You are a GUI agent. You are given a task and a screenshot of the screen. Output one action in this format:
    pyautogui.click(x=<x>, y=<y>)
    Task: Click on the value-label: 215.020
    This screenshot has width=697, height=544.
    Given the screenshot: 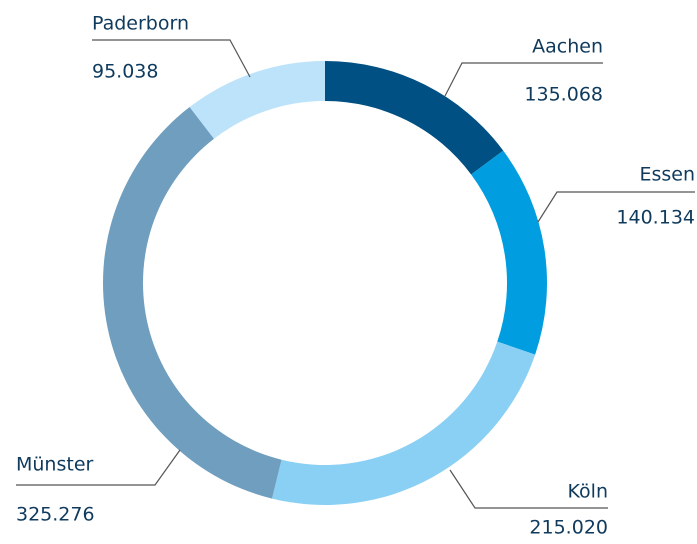 What is the action you would take?
    pyautogui.click(x=568, y=528)
    